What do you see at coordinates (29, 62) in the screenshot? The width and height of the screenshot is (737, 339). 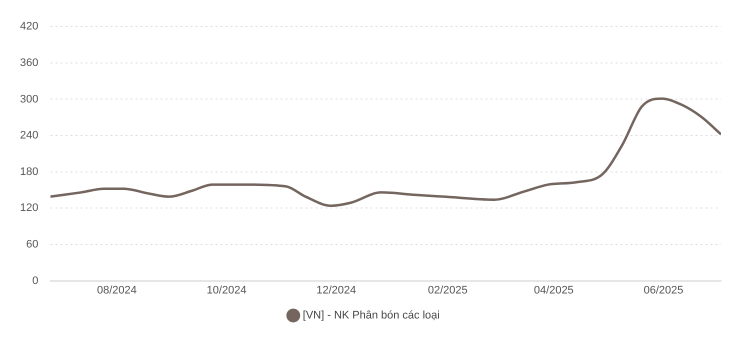 I see `y-tick-label: 360` at bounding box center [29, 62].